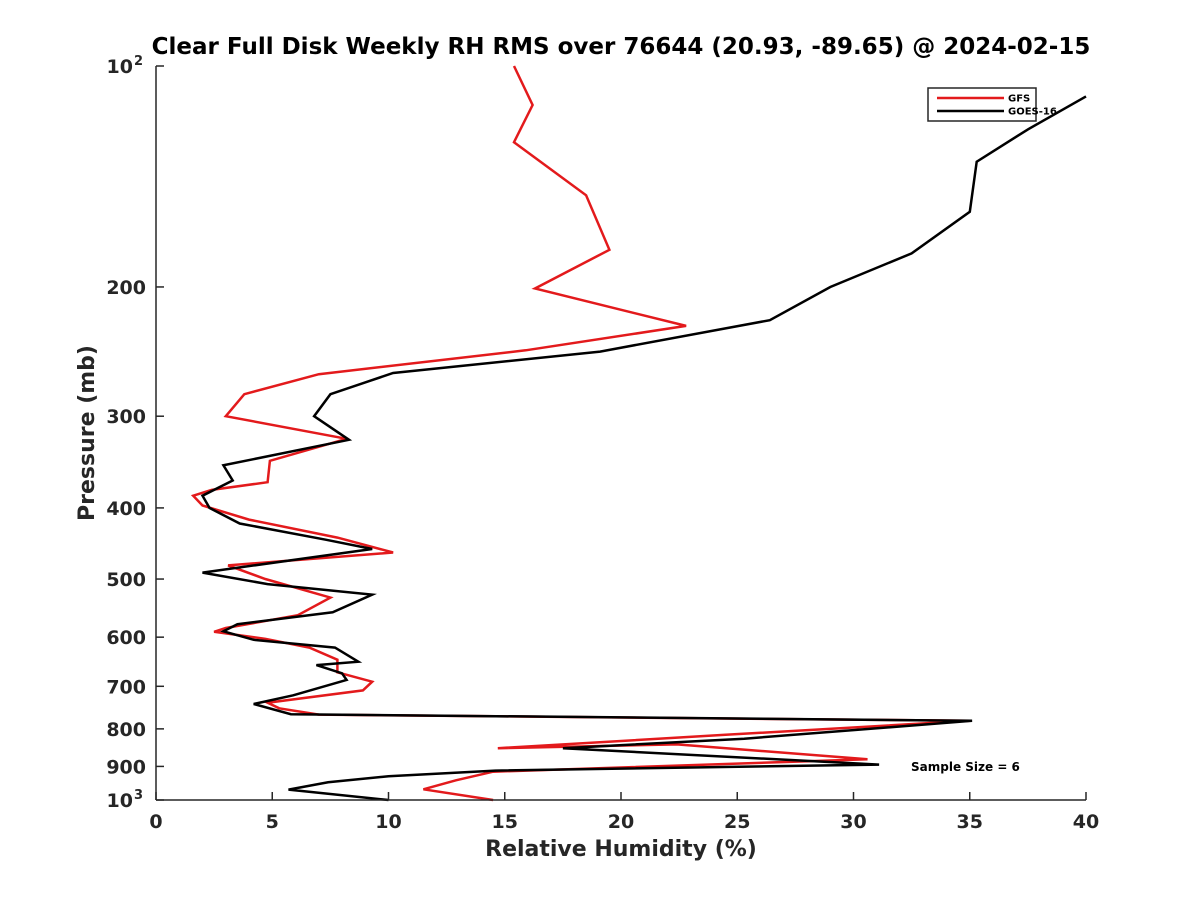  What do you see at coordinates (965, 767) in the screenshot?
I see `sample-size-annotation: Sample Size = 6` at bounding box center [965, 767].